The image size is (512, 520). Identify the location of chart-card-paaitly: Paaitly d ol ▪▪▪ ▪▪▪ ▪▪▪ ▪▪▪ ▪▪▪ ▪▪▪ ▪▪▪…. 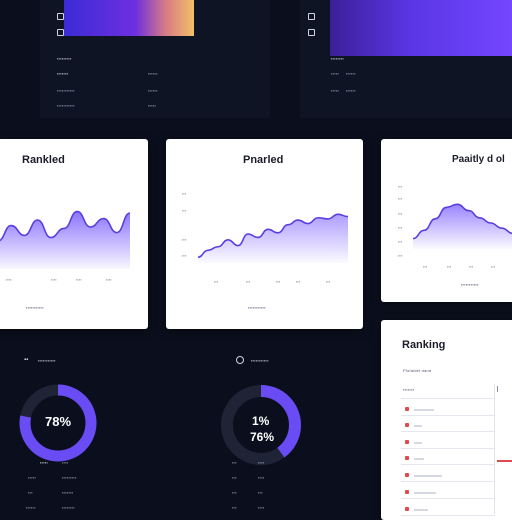
(446, 220).